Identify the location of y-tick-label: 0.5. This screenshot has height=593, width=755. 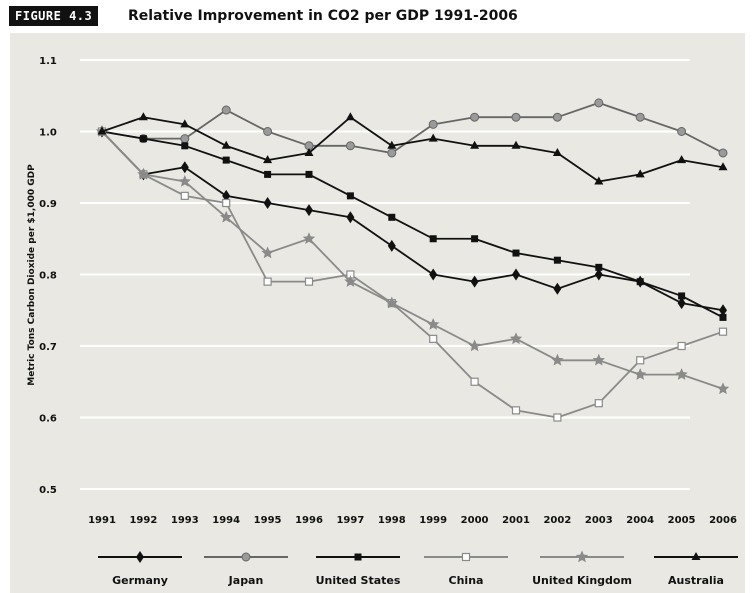
(48, 490).